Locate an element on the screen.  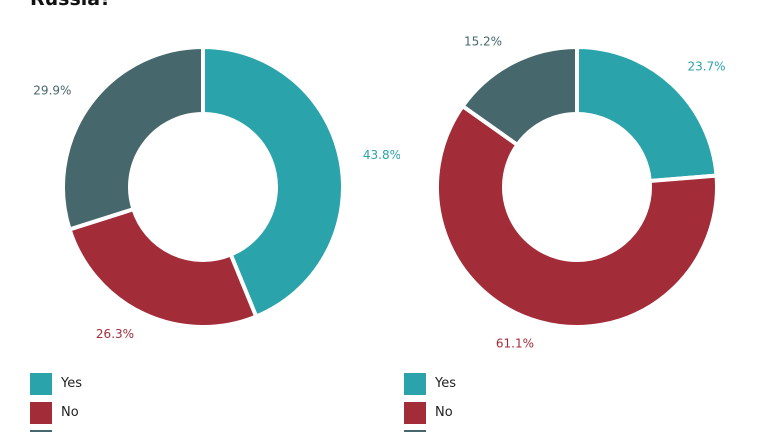
right-data-label-no: 61.1% is located at coordinates (515, 344).